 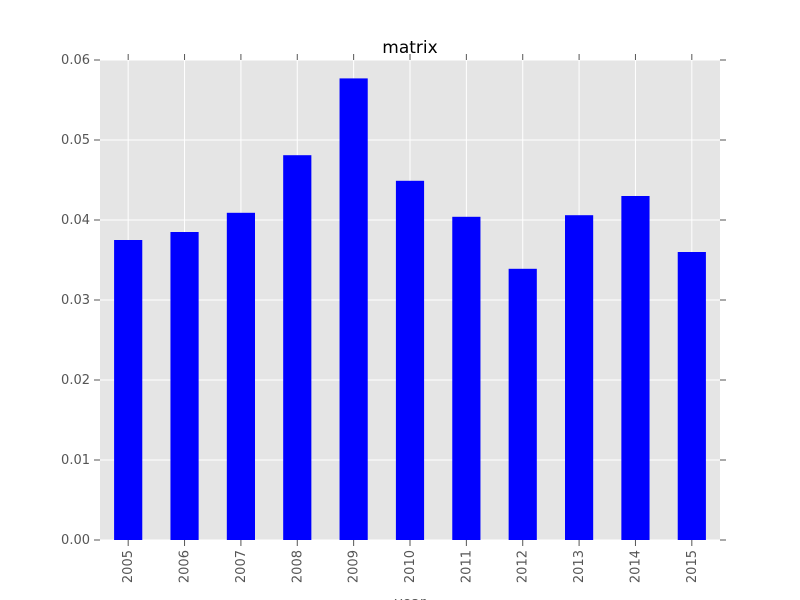 What do you see at coordinates (75, 460) in the screenshot?
I see `y-tick-label: 0.01` at bounding box center [75, 460].